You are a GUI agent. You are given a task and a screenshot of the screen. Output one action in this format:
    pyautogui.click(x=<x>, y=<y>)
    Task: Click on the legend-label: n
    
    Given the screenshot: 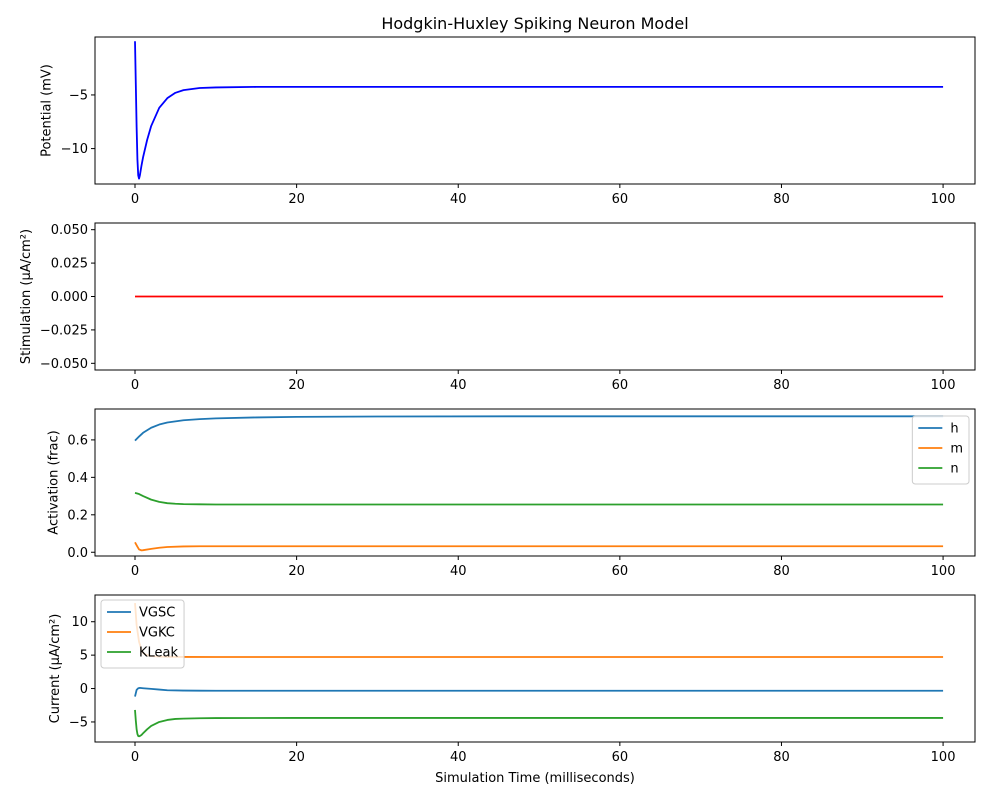 What is the action you would take?
    pyautogui.click(x=954, y=469)
    